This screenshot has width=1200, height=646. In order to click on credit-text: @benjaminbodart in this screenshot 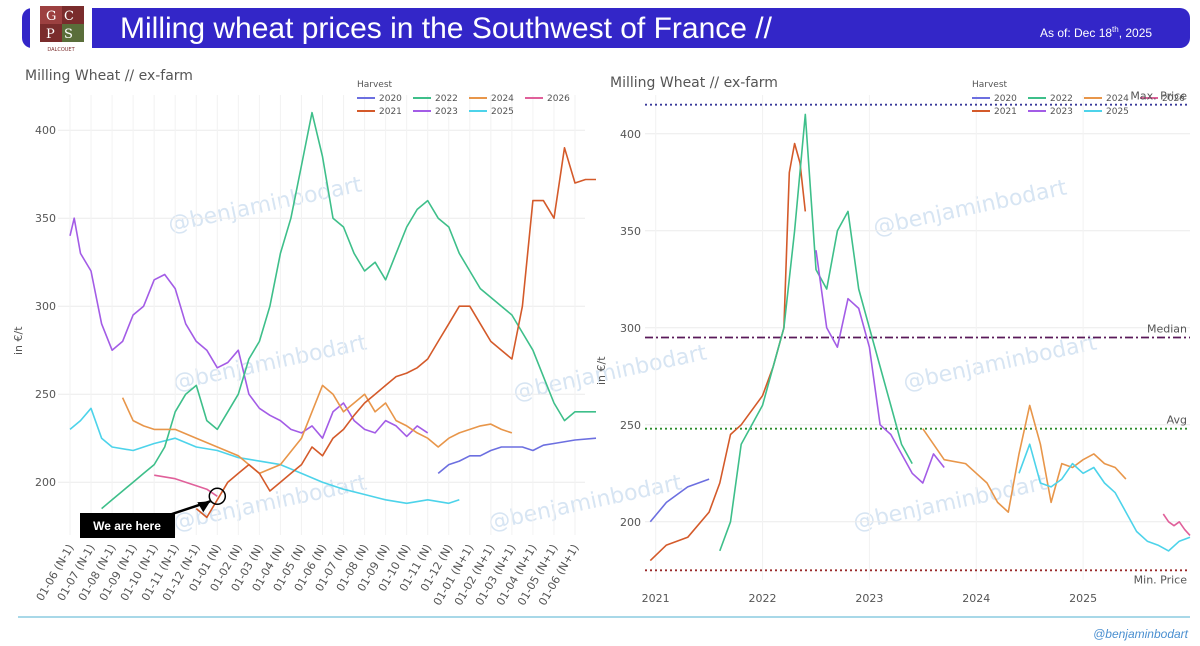, I will do `click(1141, 634)`.